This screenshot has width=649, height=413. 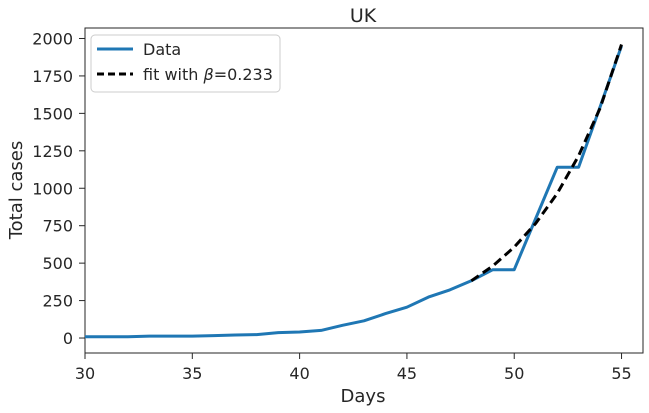 I want to click on legend-frame, so click(x=185, y=63).